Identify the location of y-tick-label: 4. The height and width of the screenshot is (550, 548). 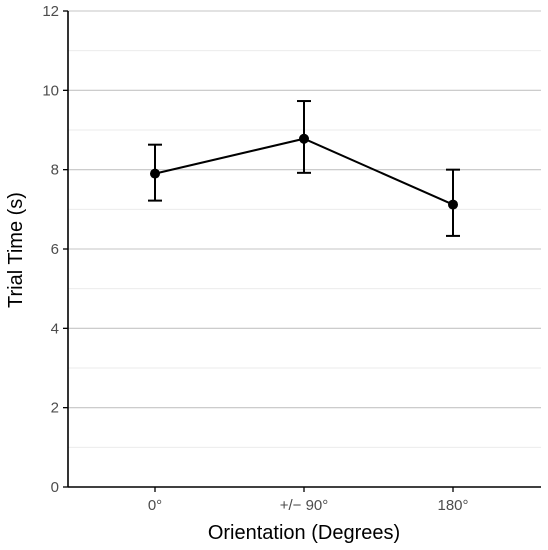
(55, 328).